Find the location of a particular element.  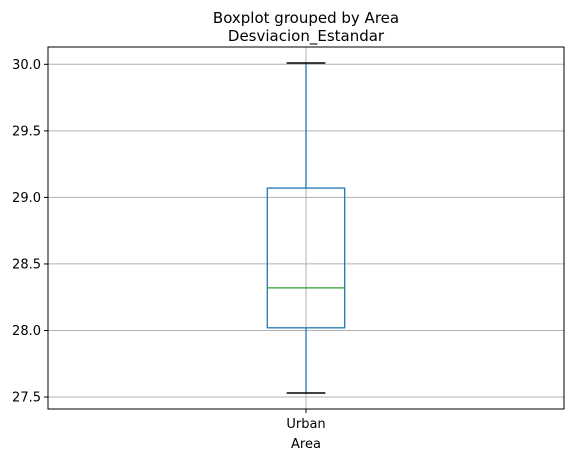

y-tick-label: 28.5 is located at coordinates (26, 264).